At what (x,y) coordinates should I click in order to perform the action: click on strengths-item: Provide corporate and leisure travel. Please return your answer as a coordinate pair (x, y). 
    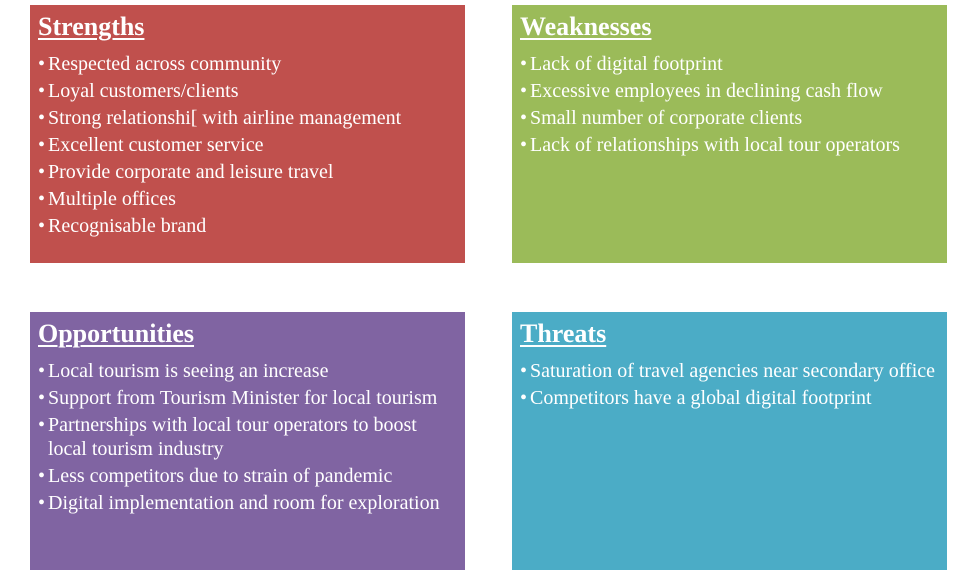
    Looking at the image, I should click on (247, 172).